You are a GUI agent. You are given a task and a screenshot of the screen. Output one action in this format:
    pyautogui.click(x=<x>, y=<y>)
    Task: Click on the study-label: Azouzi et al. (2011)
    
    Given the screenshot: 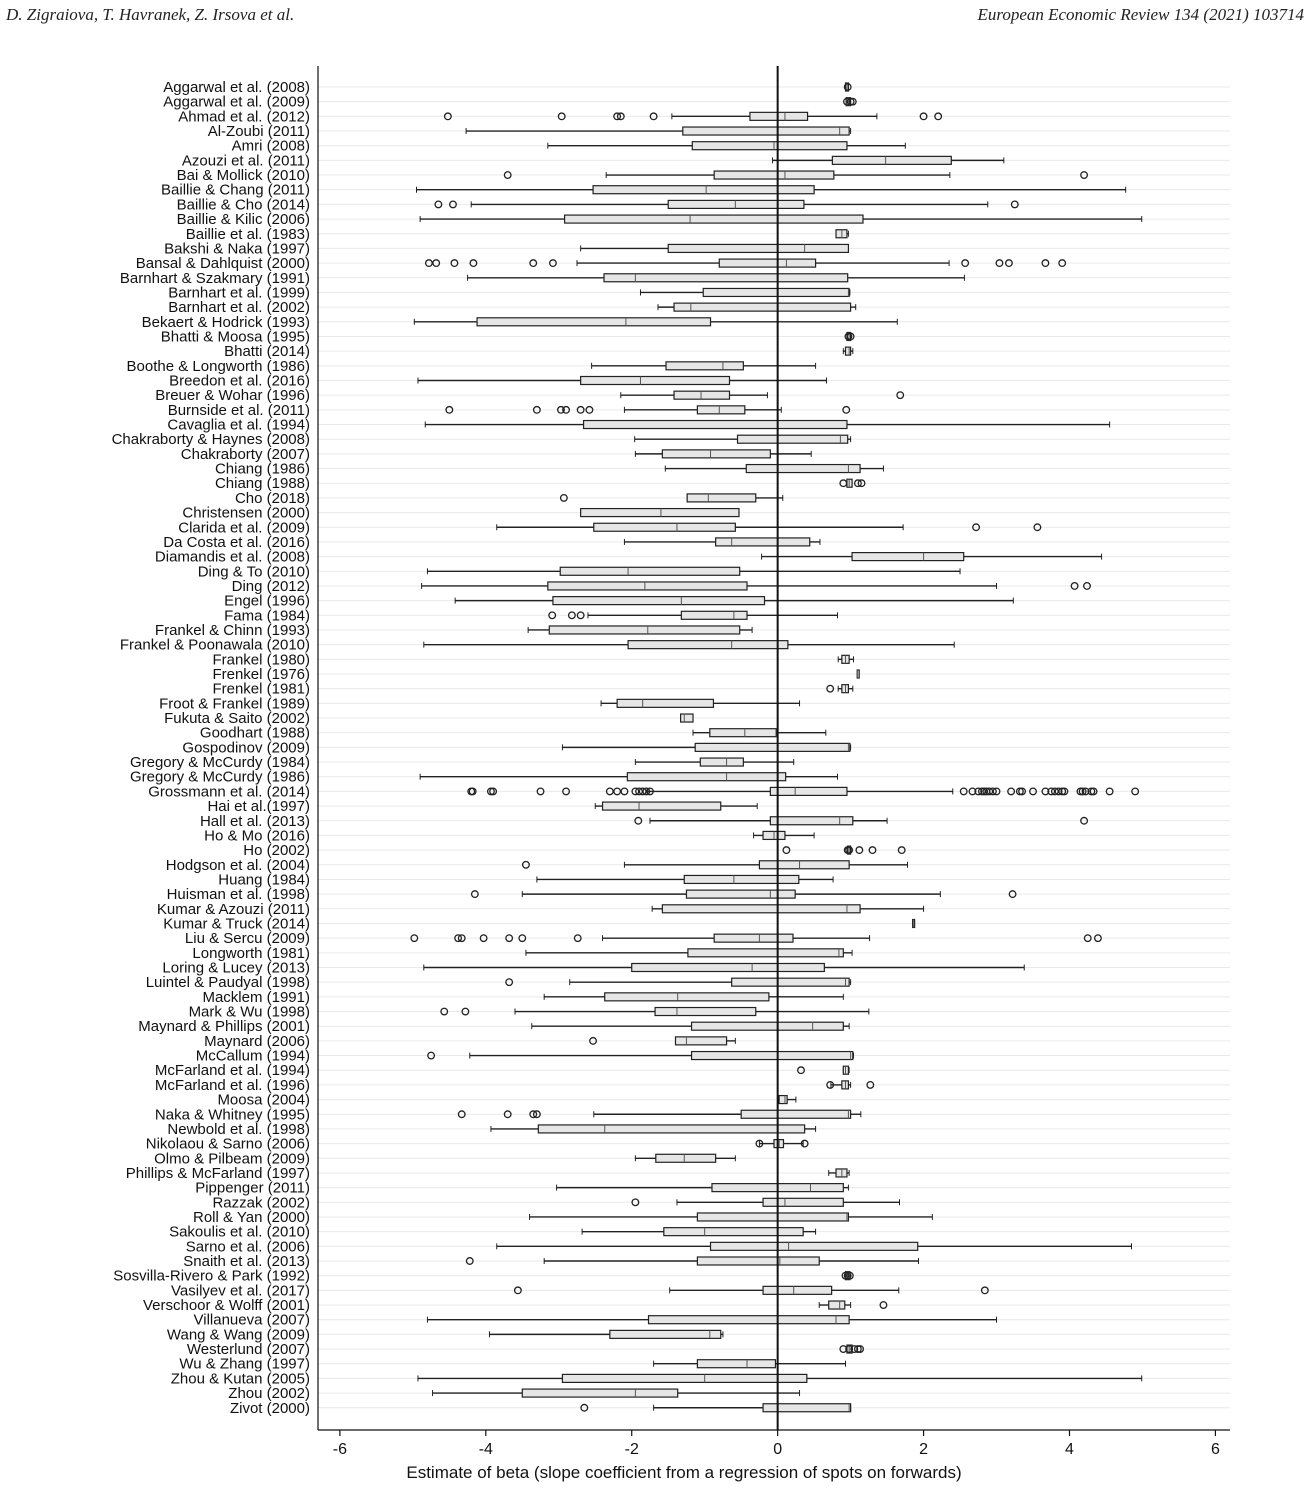 What is the action you would take?
    pyautogui.click(x=246, y=160)
    